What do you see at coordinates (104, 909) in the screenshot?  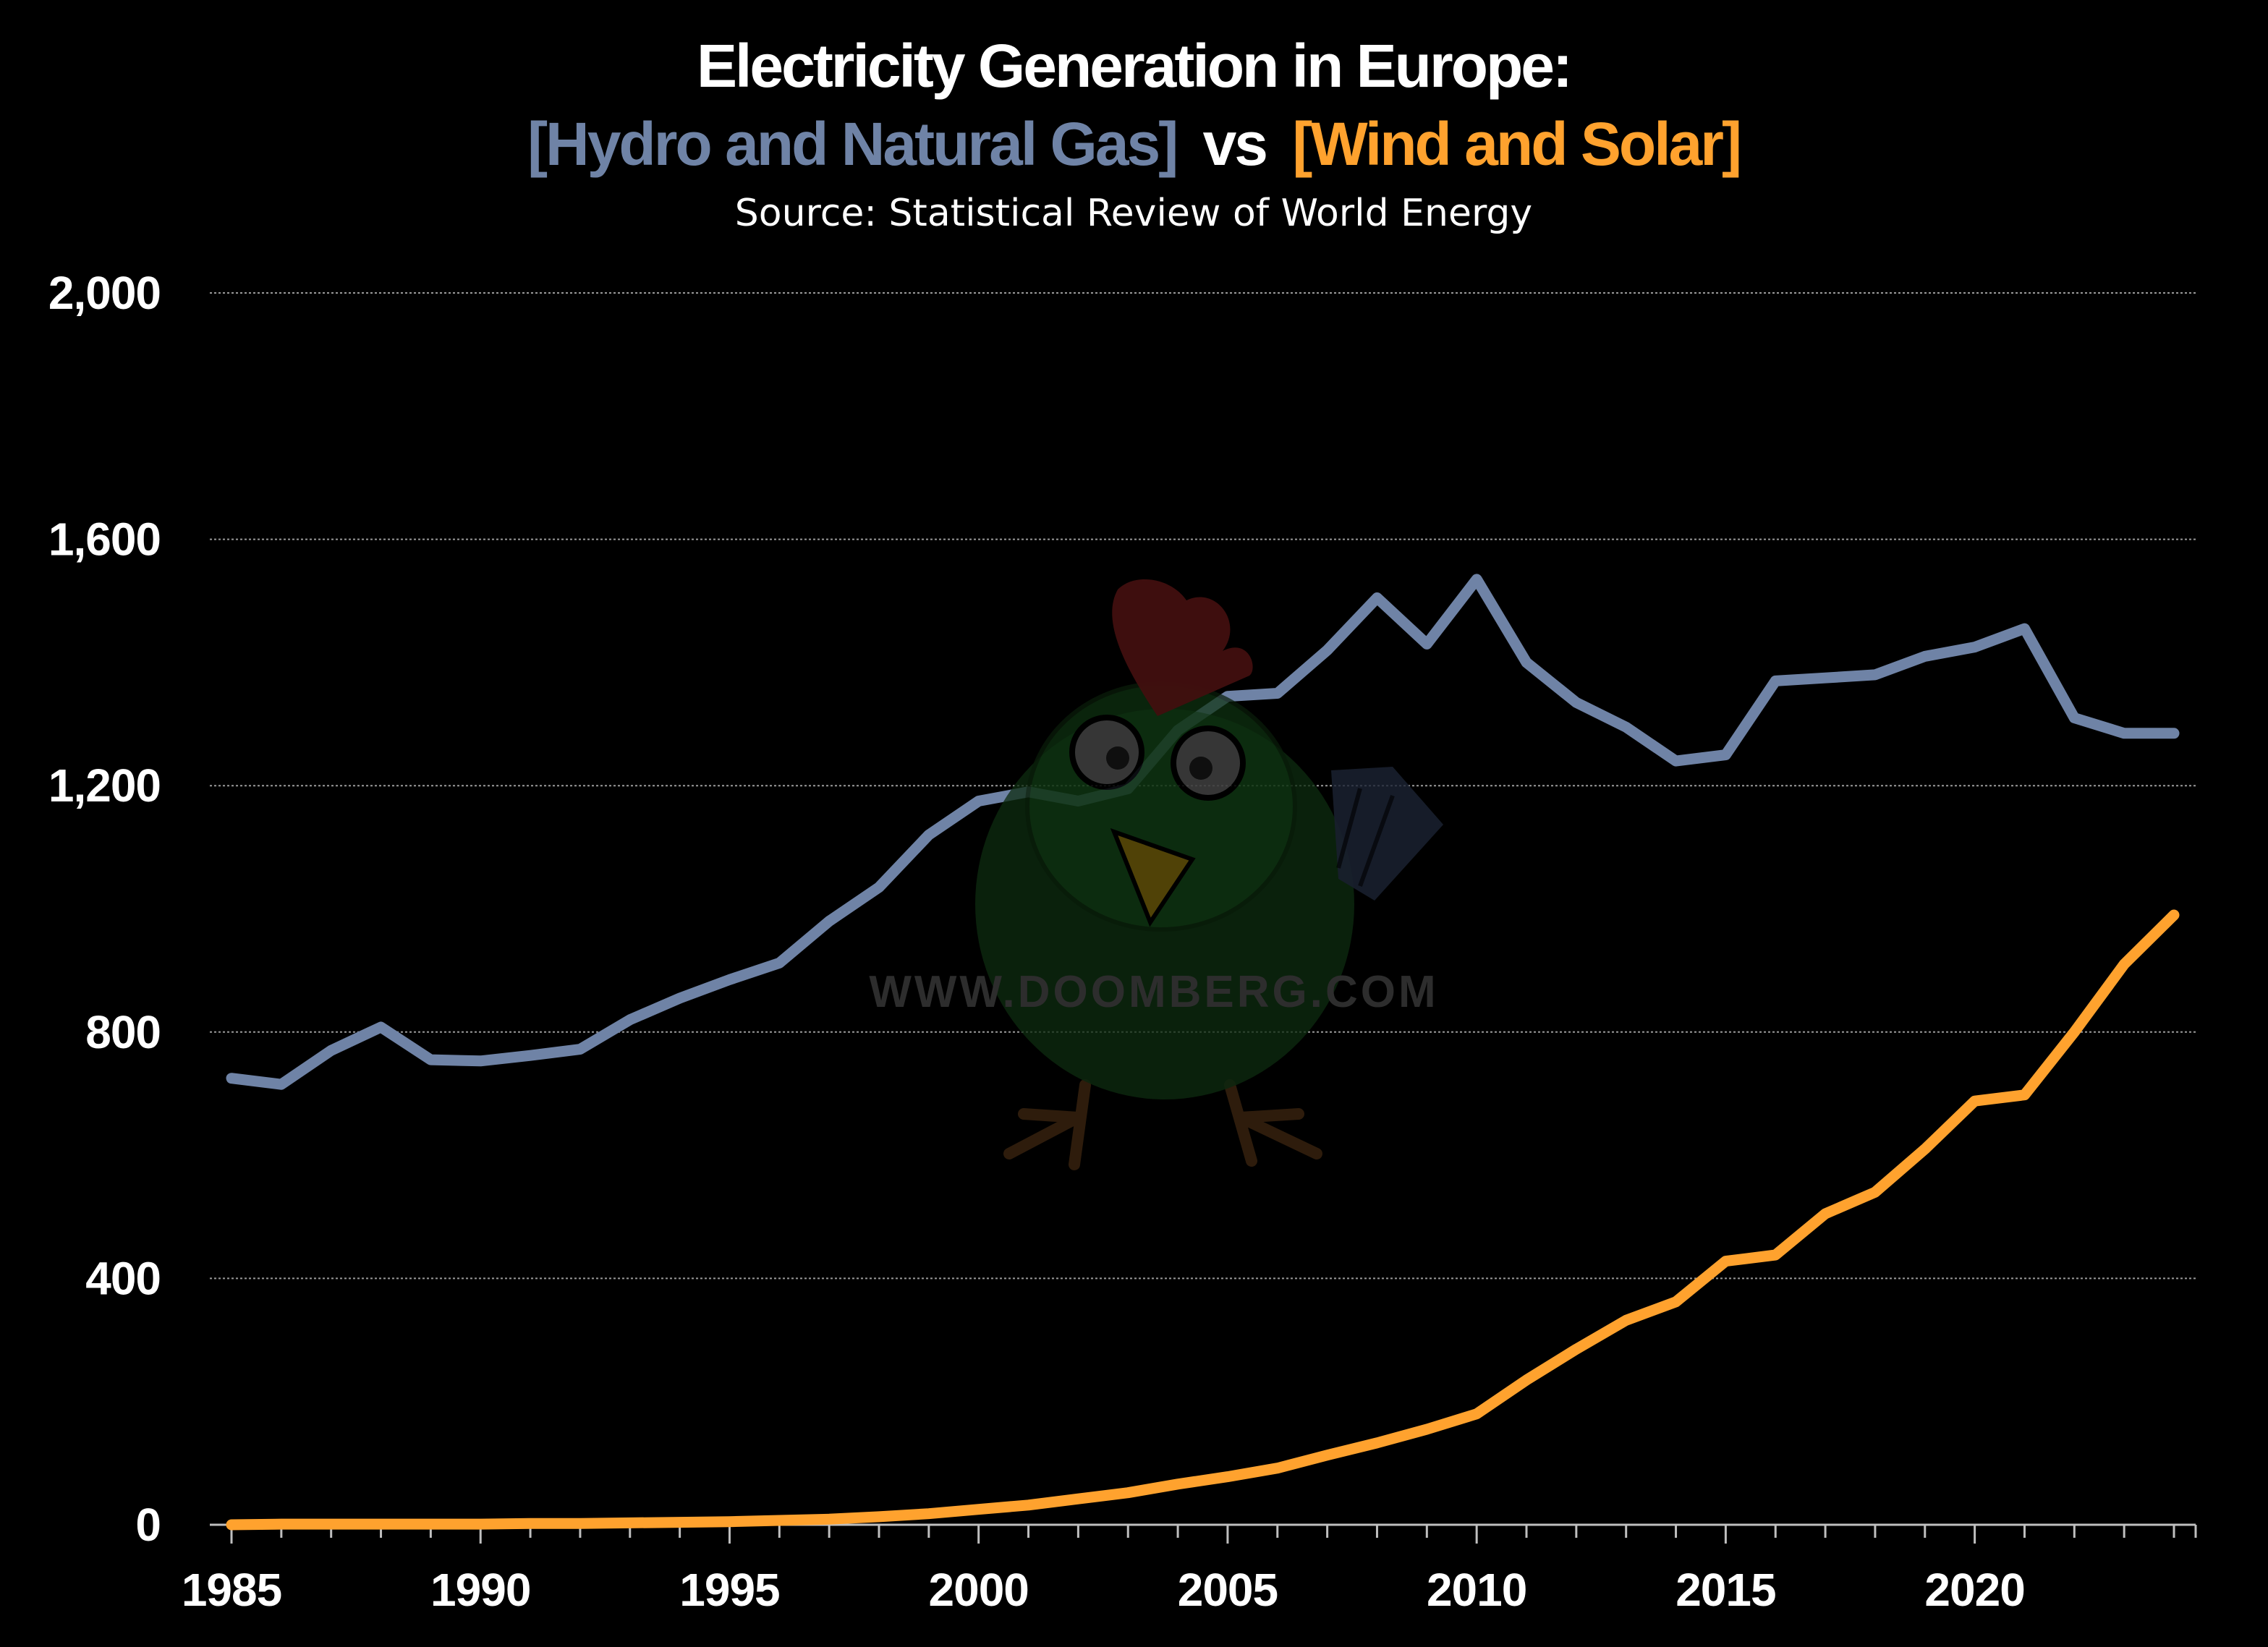 I see `y-axis-labels: 0 400 800 1,200 1,600 2,000` at bounding box center [104, 909].